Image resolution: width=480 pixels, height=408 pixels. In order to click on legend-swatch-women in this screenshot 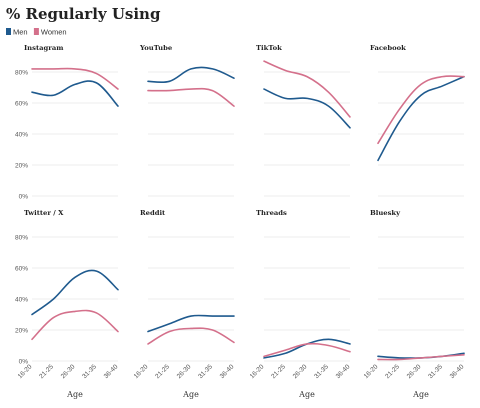, I will do `click(36, 31)`.